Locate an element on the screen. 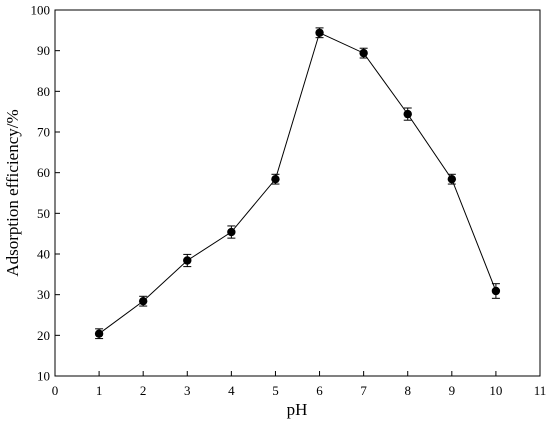 Image resolution: width=550 pixels, height=432 pixels. y-tick-label: 30 is located at coordinates (43, 294).